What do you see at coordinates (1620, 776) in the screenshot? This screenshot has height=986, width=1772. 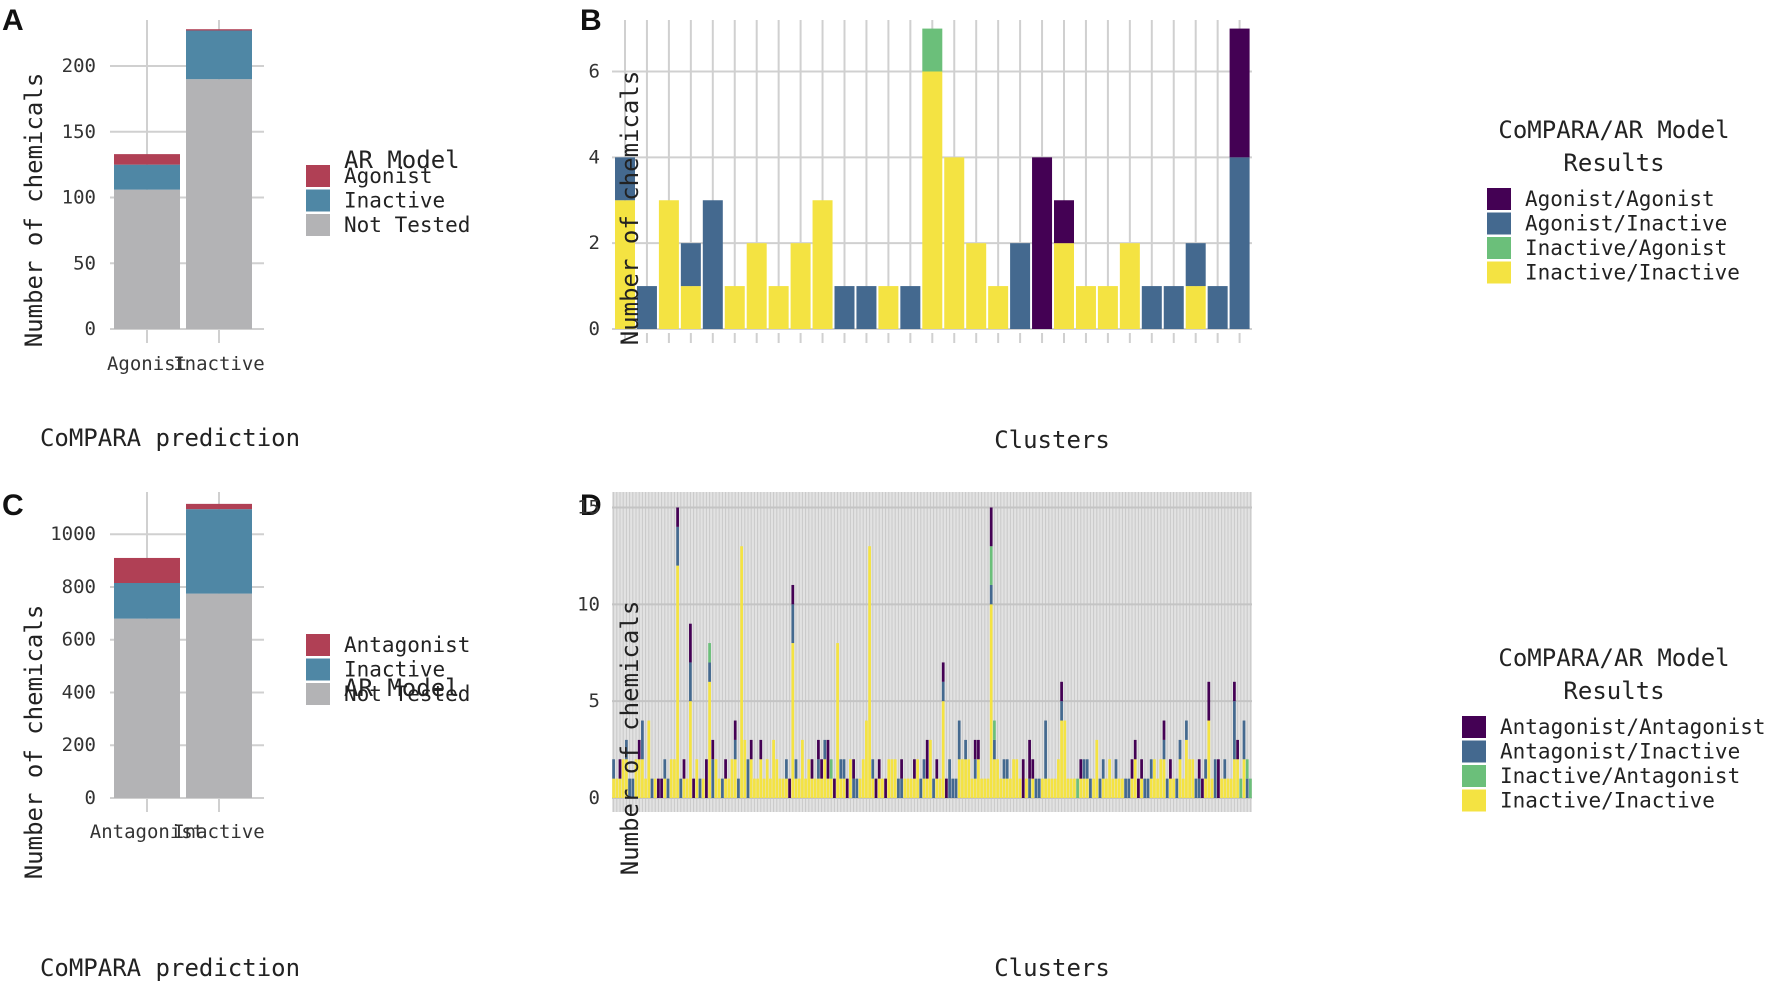 I see `legend-label-inactive-antagonist: Inactive/Antagonist` at bounding box center [1620, 776].